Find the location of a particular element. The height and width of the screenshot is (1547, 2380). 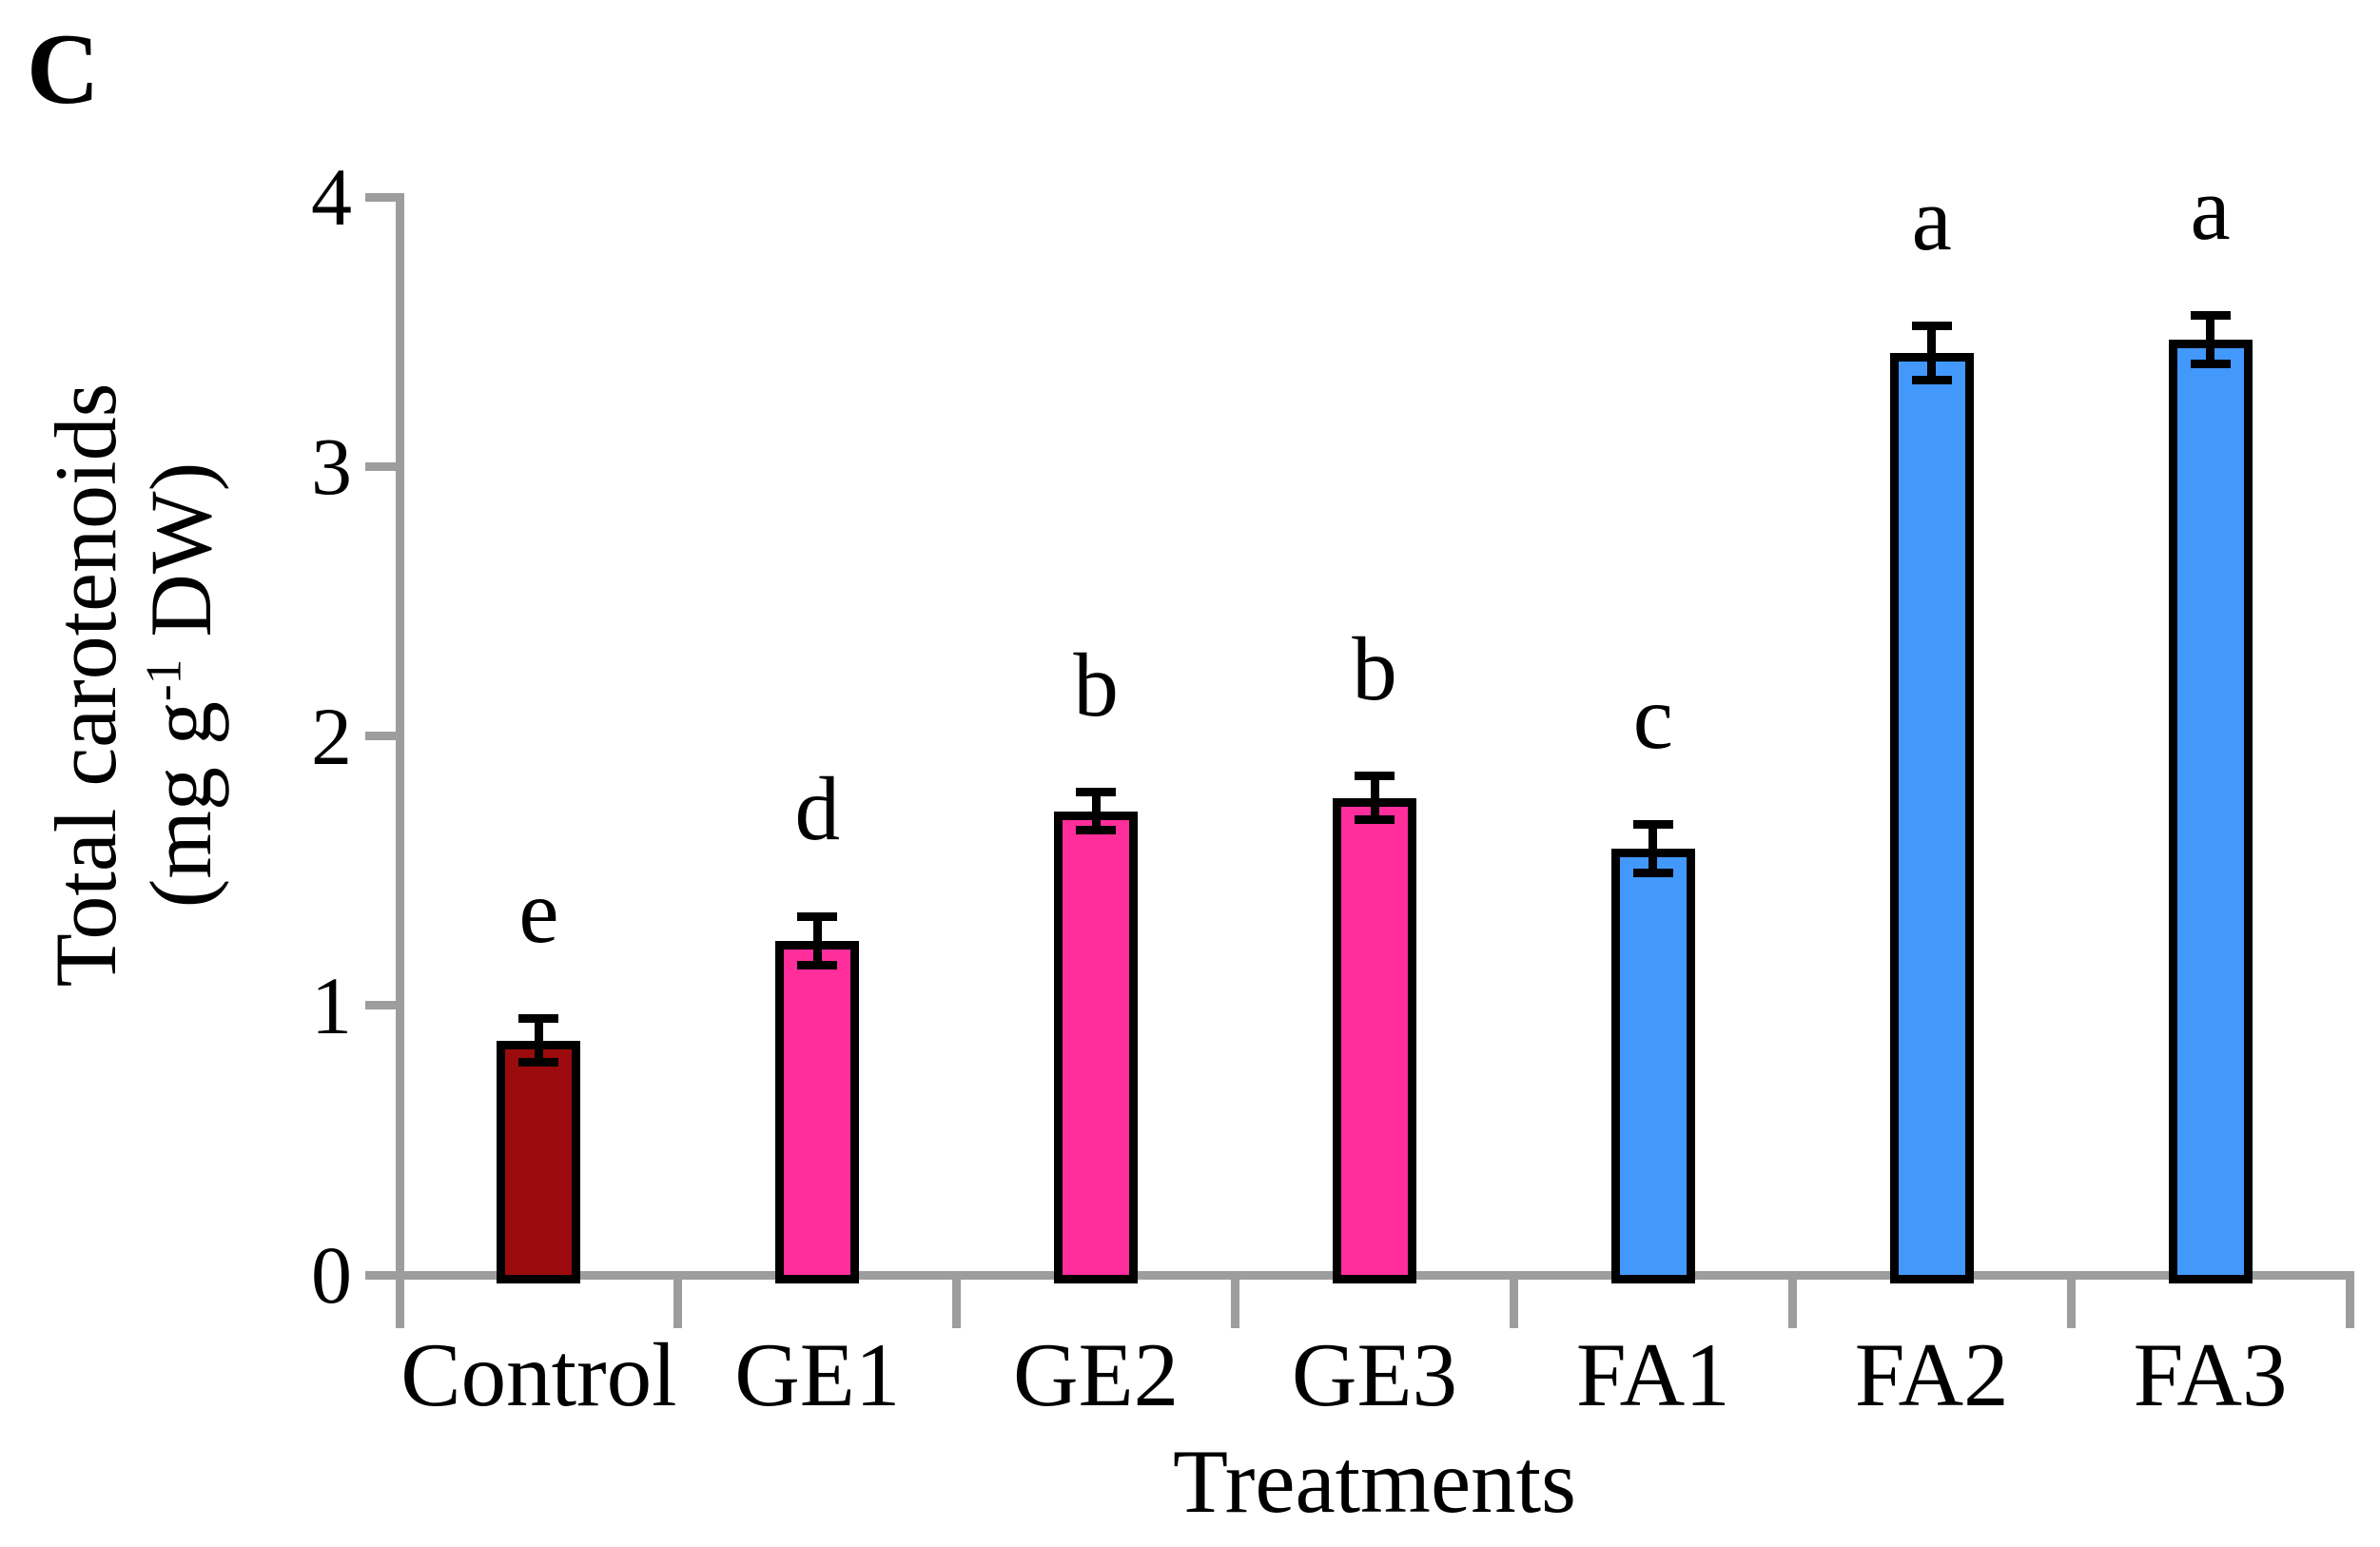

y-tick-label: 1 is located at coordinates (331, 1005).